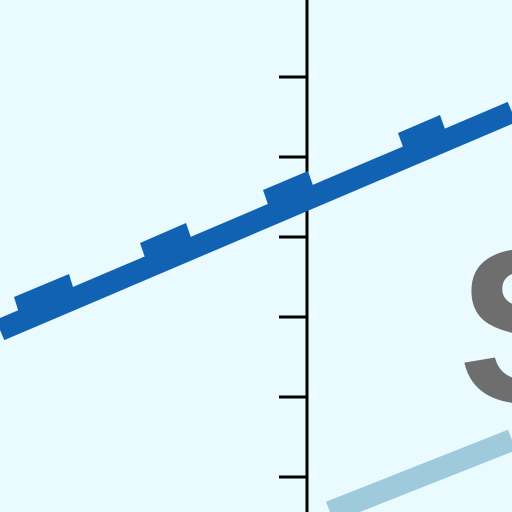  I want to click on secondary-line, so click(418, 470).